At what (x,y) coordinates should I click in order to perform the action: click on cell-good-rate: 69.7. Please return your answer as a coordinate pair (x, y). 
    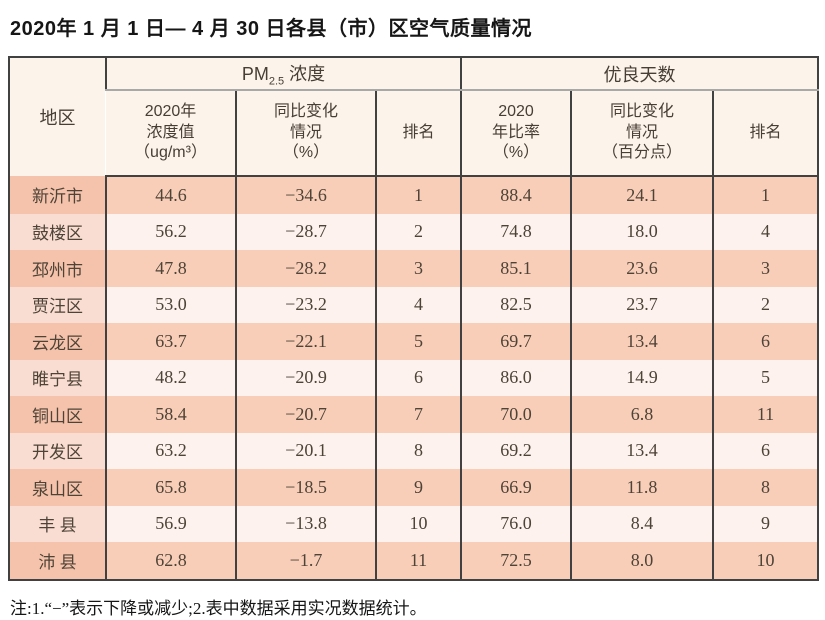
    Looking at the image, I should click on (515, 341).